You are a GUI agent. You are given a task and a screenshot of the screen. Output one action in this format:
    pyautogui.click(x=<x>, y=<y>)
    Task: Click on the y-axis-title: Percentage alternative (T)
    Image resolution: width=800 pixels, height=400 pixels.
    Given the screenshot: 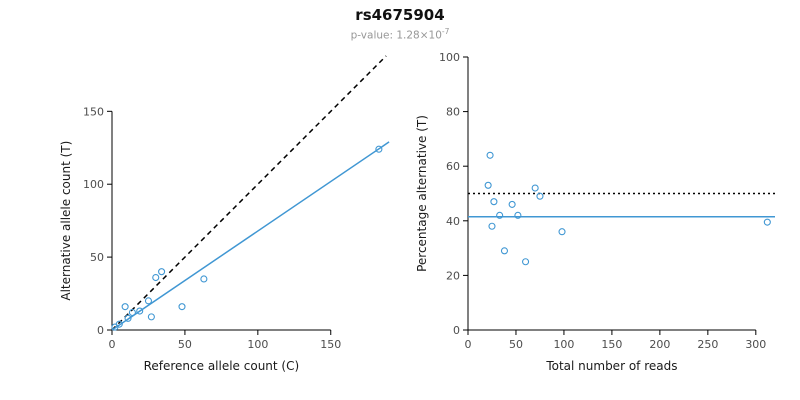 What is the action you would take?
    pyautogui.click(x=422, y=193)
    